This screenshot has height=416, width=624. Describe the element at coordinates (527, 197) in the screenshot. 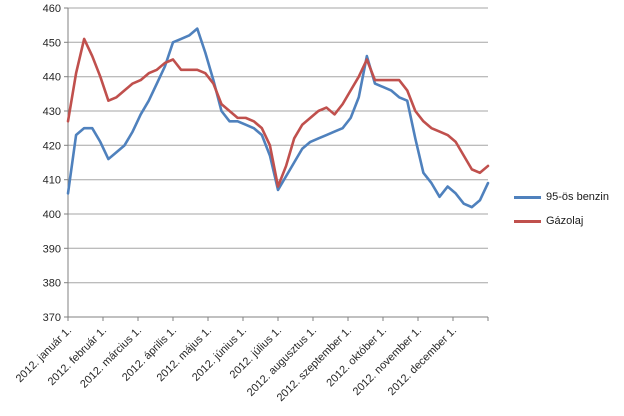

I see `benzin-line-swatch` at that location.